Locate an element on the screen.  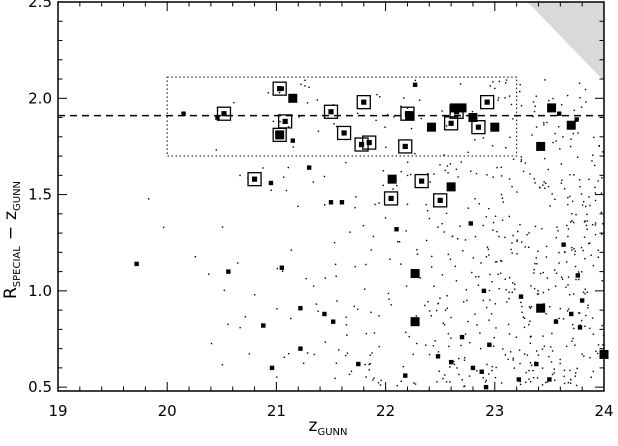
x-tick-label: 21 is located at coordinates (276, 411).